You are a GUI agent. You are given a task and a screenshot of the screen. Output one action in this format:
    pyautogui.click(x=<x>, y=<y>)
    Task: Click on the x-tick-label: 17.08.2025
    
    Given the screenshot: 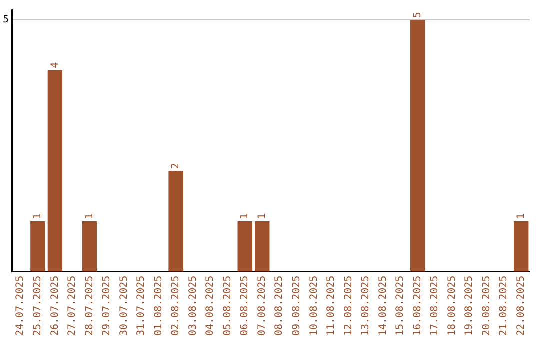 What is the action you would take?
    pyautogui.click(x=435, y=306)
    